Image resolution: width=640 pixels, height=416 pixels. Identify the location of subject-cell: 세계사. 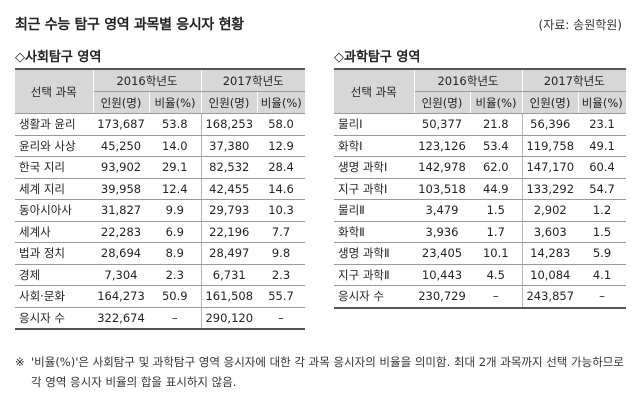
(54, 232).